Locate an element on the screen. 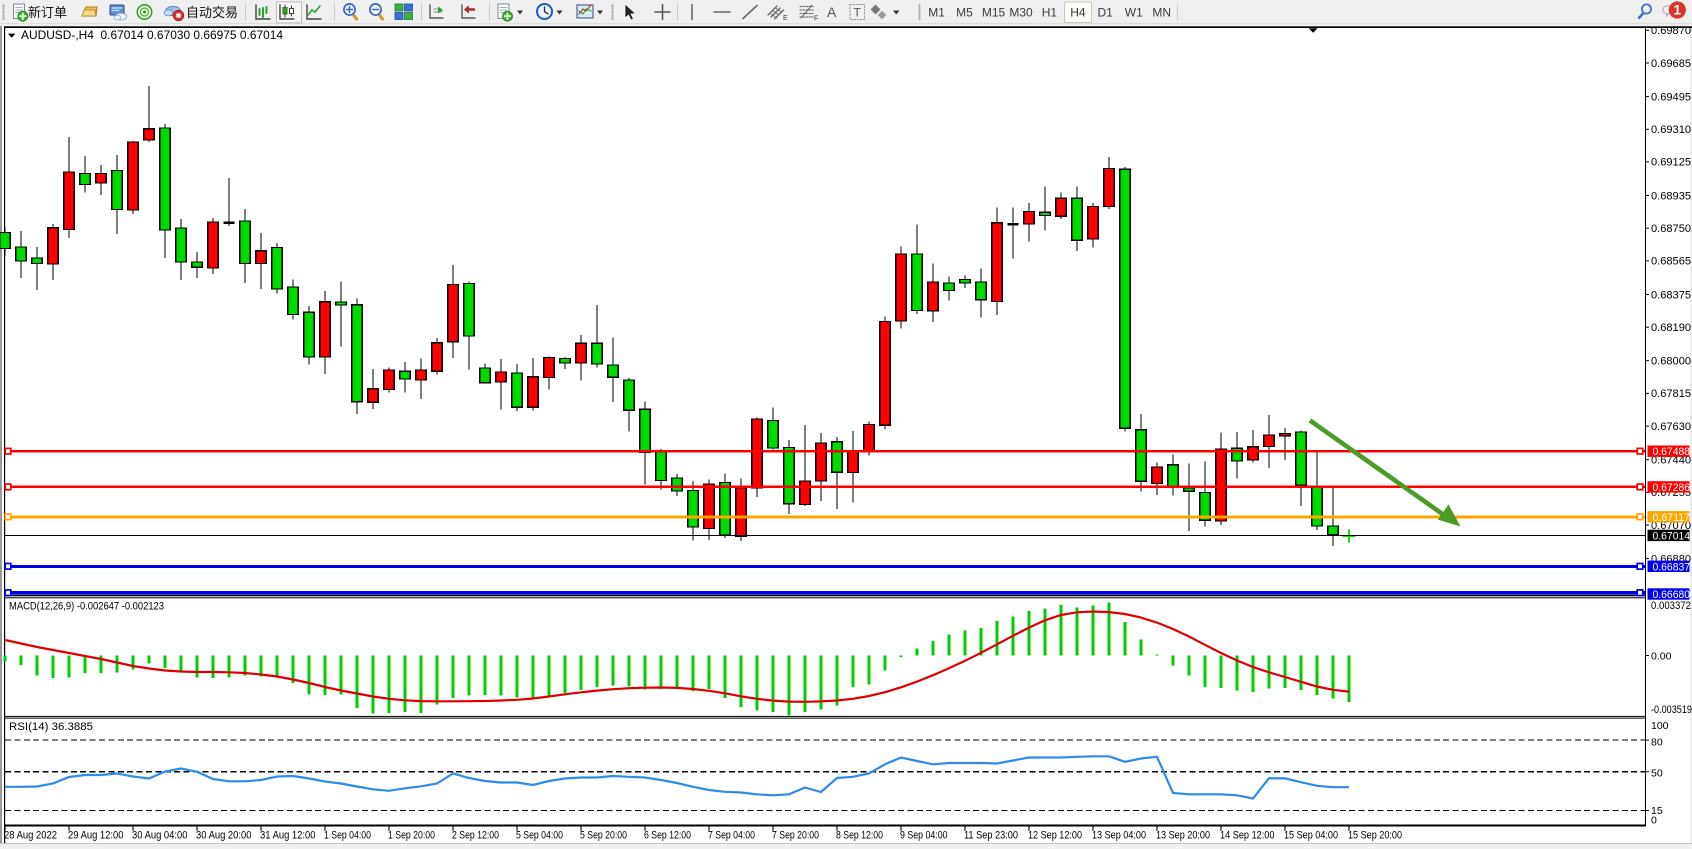 Image resolution: width=1692 pixels, height=849 pixels. svg-text: D1 is located at coordinates (1106, 13).